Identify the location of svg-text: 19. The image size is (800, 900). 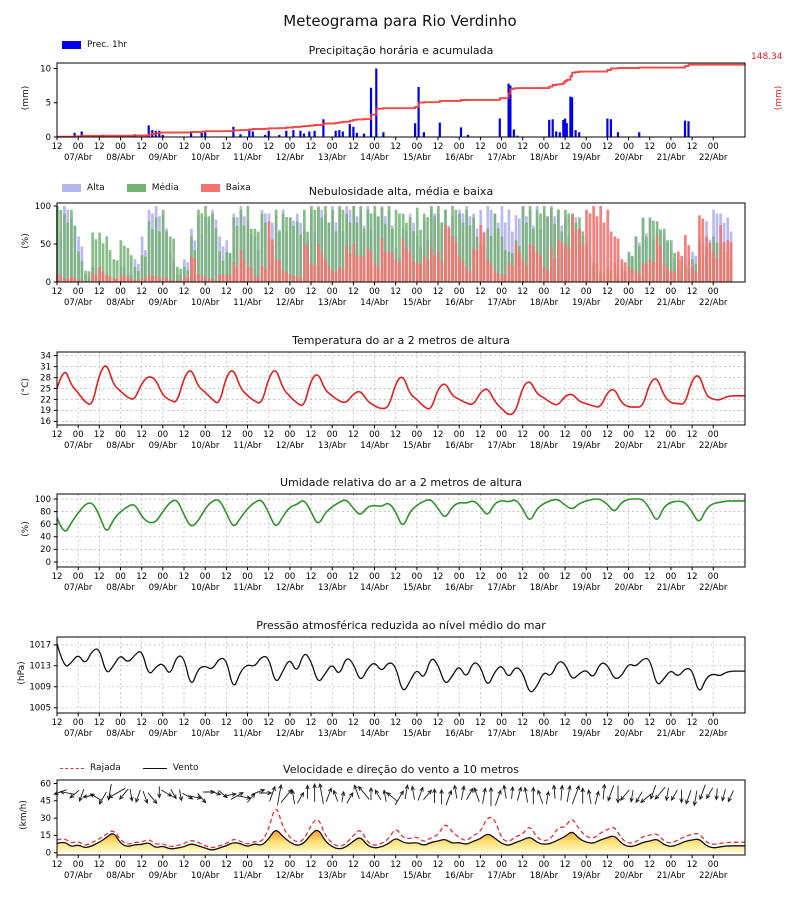
(45, 411).